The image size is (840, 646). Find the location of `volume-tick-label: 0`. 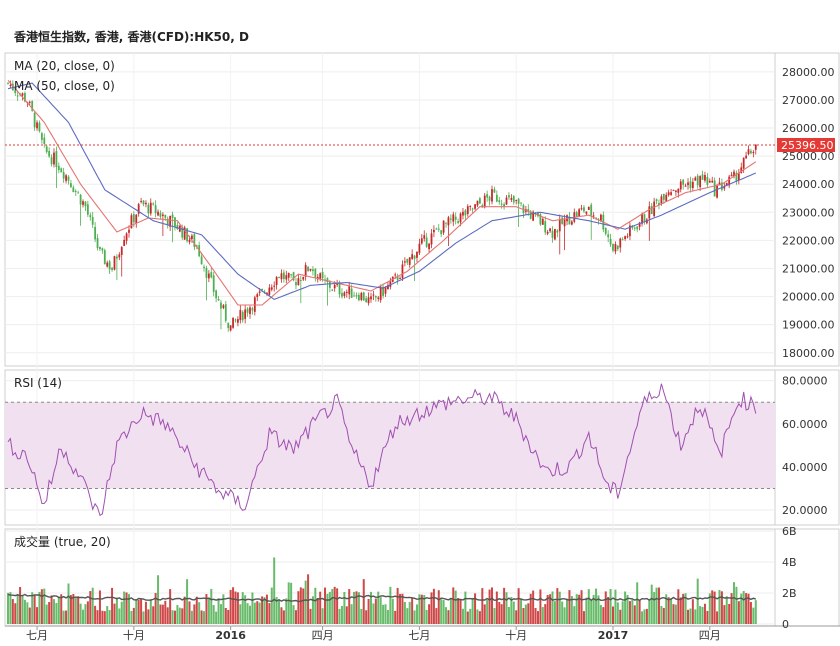

volume-tick-label: 0 is located at coordinates (785, 624).